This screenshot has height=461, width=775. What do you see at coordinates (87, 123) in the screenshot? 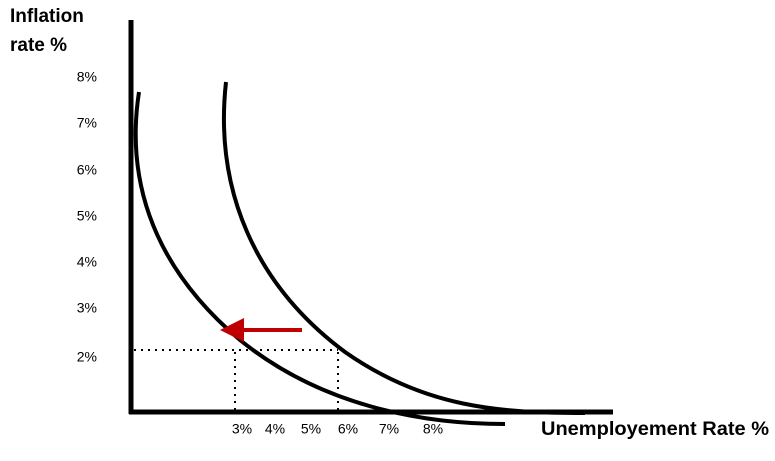
I see `y-tick-label: 7%` at bounding box center [87, 123].